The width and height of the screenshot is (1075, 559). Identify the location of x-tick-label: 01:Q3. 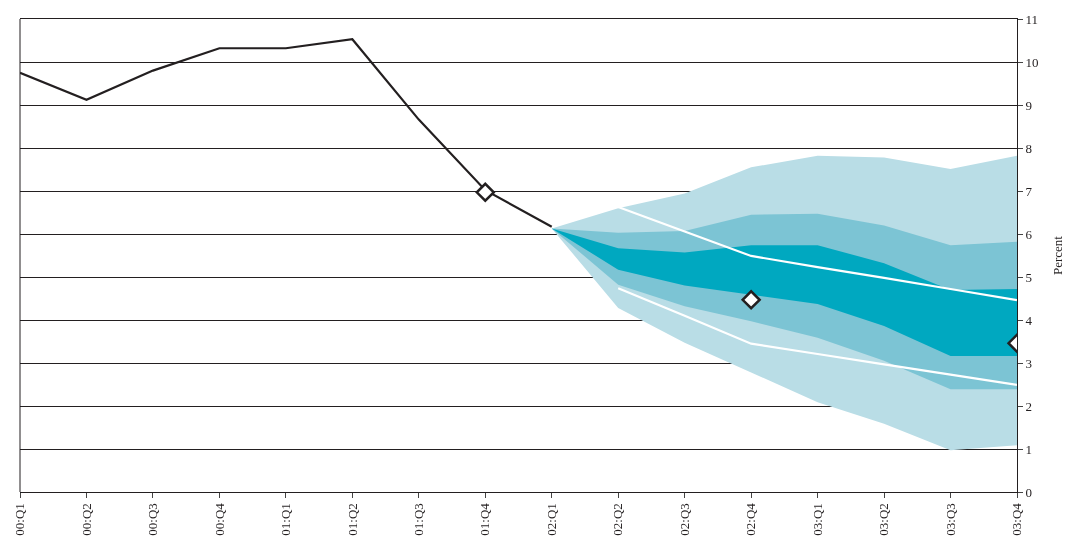
(419, 519).